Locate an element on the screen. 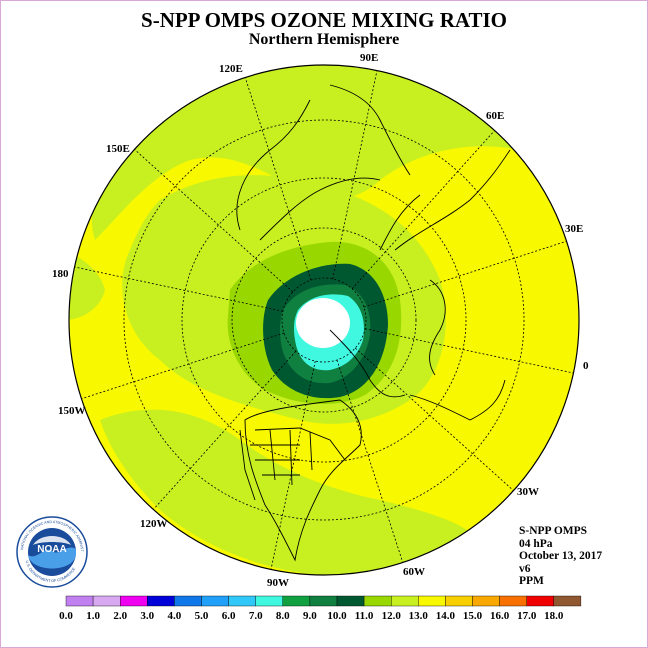 This screenshot has width=648, height=648. lon-label-150e: 150E is located at coordinates (118, 149).